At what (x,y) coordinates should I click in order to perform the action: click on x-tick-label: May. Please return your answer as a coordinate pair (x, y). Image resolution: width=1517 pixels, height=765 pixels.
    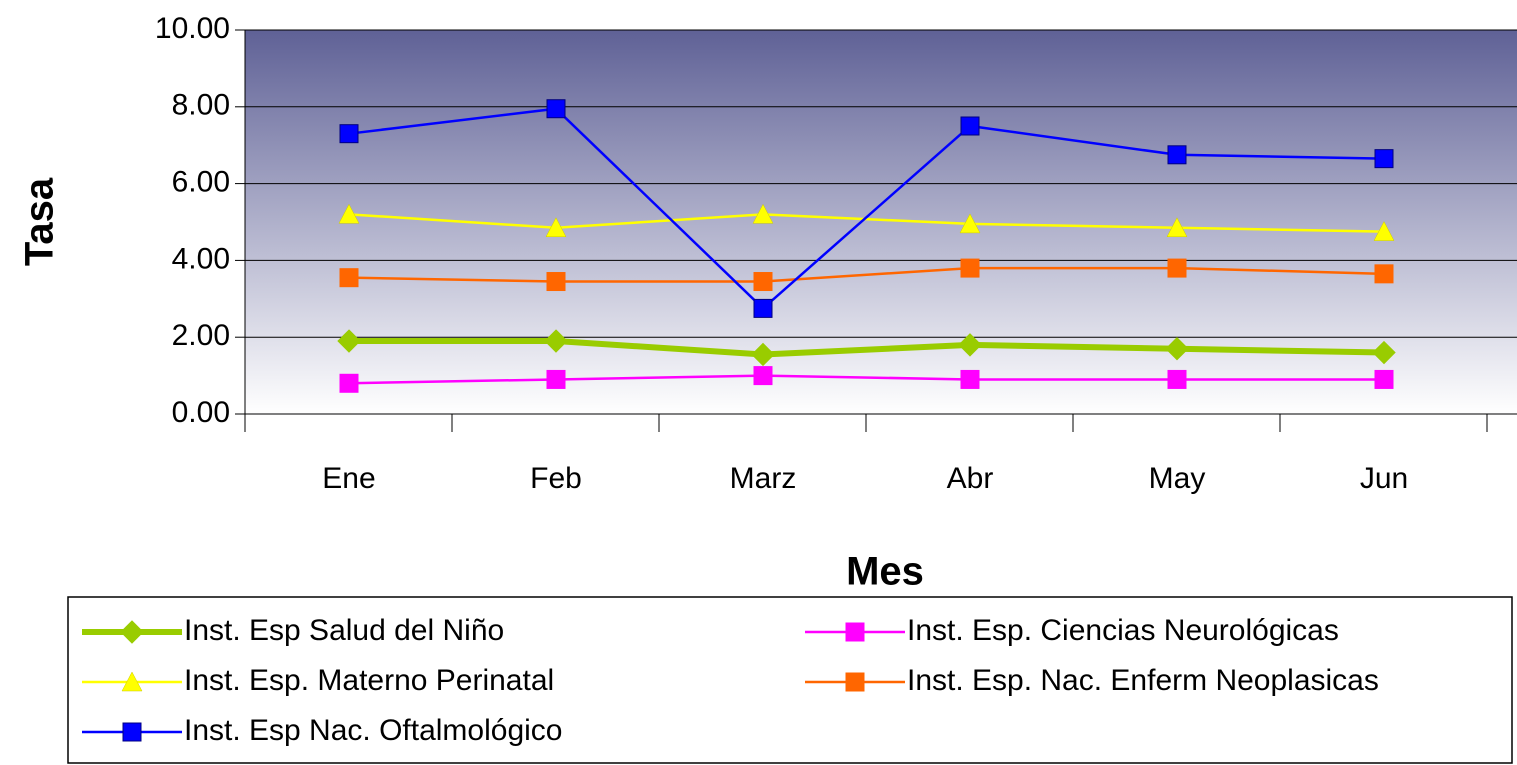
    Looking at the image, I should click on (1177, 478).